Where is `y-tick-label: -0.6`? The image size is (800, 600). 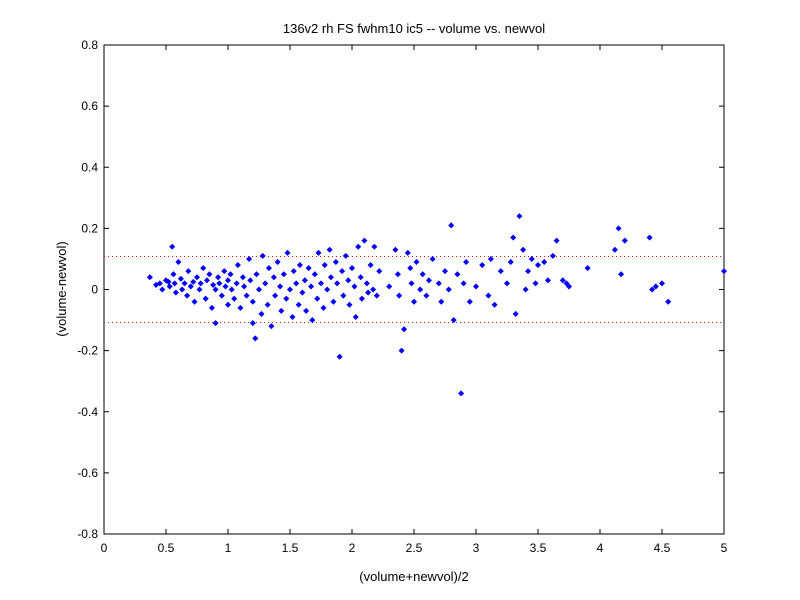 y-tick-label: -0.6 is located at coordinates (87, 473).